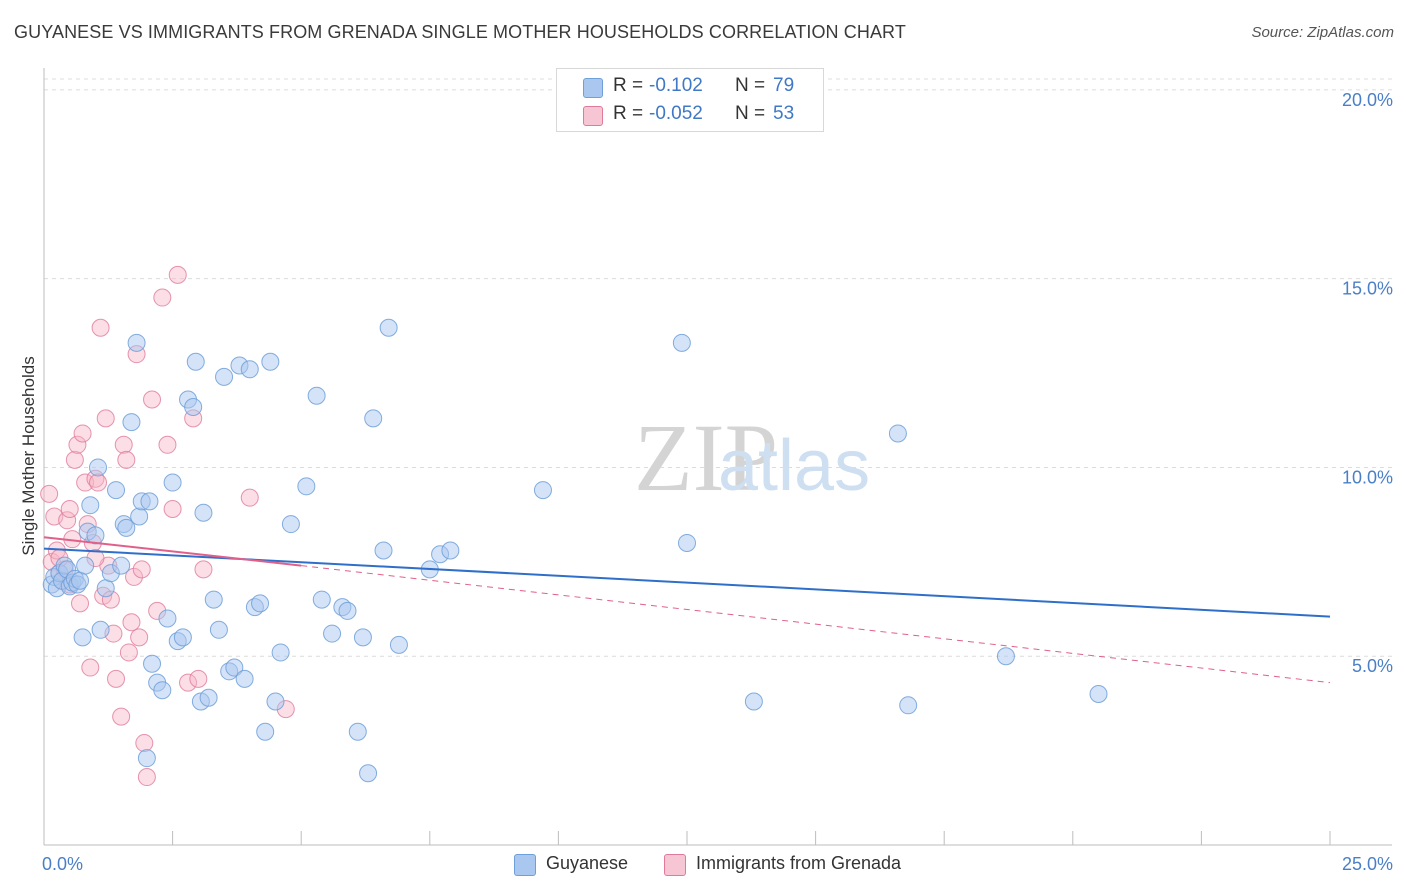 This screenshot has height=892, width=1406. Describe the element at coordinates (62, 864) in the screenshot. I see `x-tick-label-min: 0.0%` at that location.